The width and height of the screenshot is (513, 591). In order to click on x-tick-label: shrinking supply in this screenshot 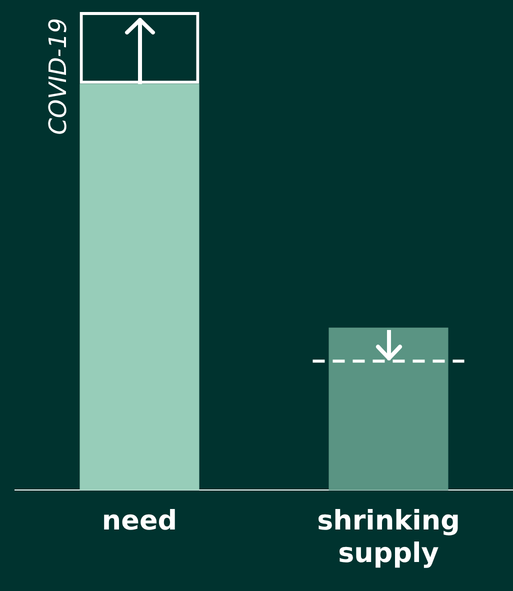, I will do `click(388, 537)`.